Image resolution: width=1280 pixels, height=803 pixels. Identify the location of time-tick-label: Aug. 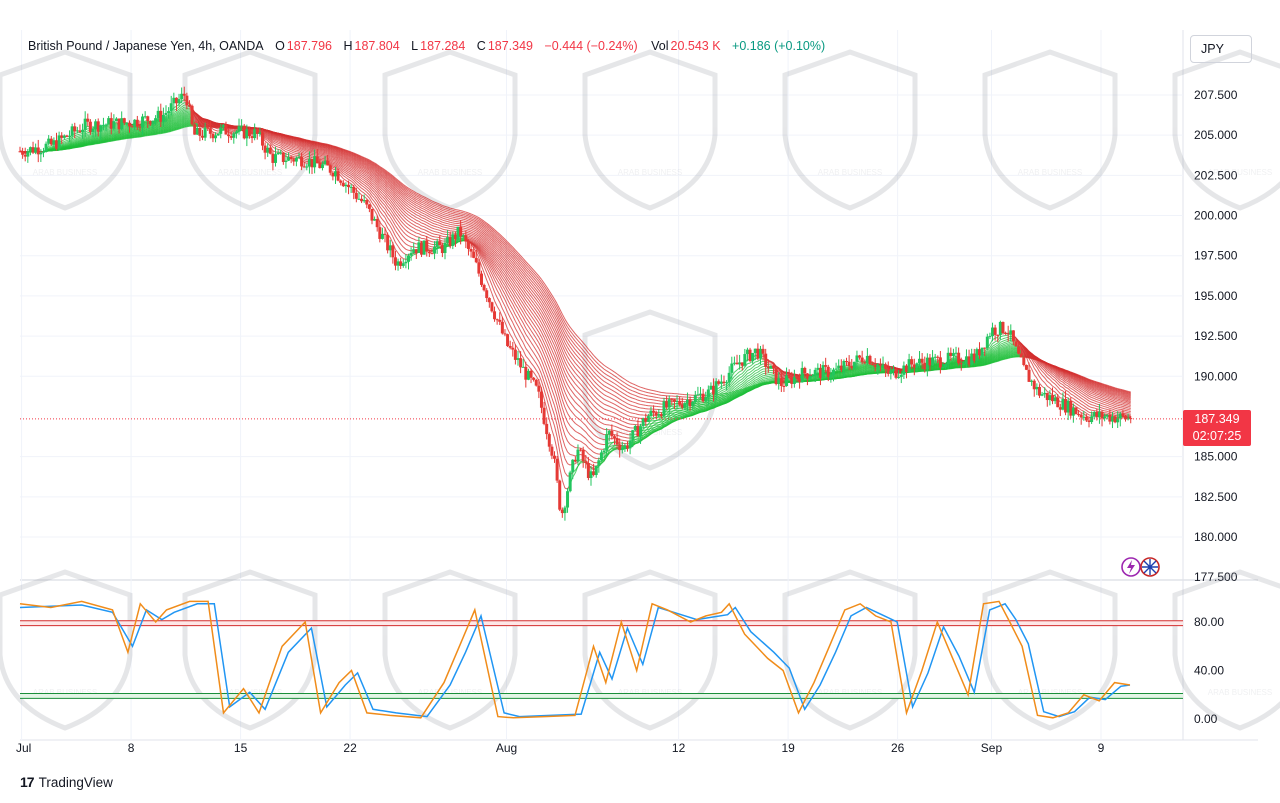
(506, 748).